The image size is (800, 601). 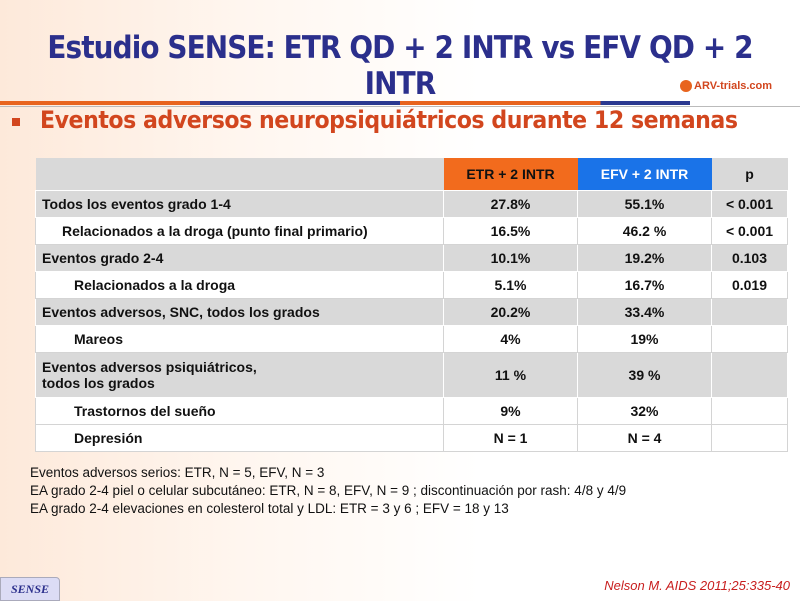 I want to click on square-bullet-icon, so click(x=16, y=122).